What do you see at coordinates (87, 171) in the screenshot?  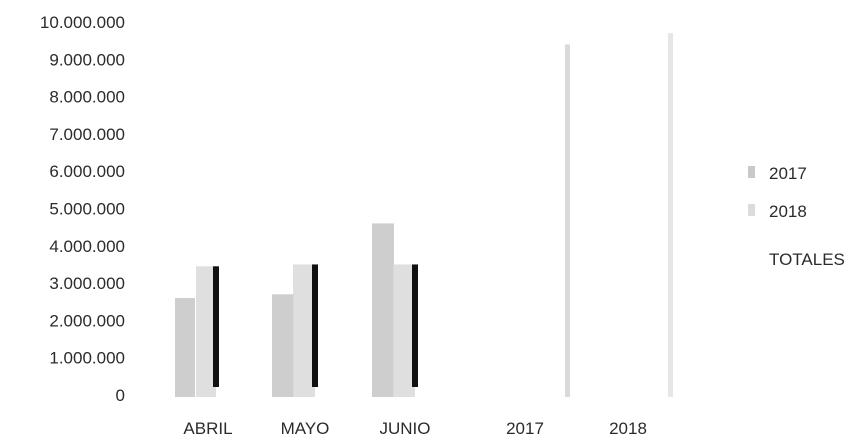 I see `y-tick-label: 6.000.000` at bounding box center [87, 171].